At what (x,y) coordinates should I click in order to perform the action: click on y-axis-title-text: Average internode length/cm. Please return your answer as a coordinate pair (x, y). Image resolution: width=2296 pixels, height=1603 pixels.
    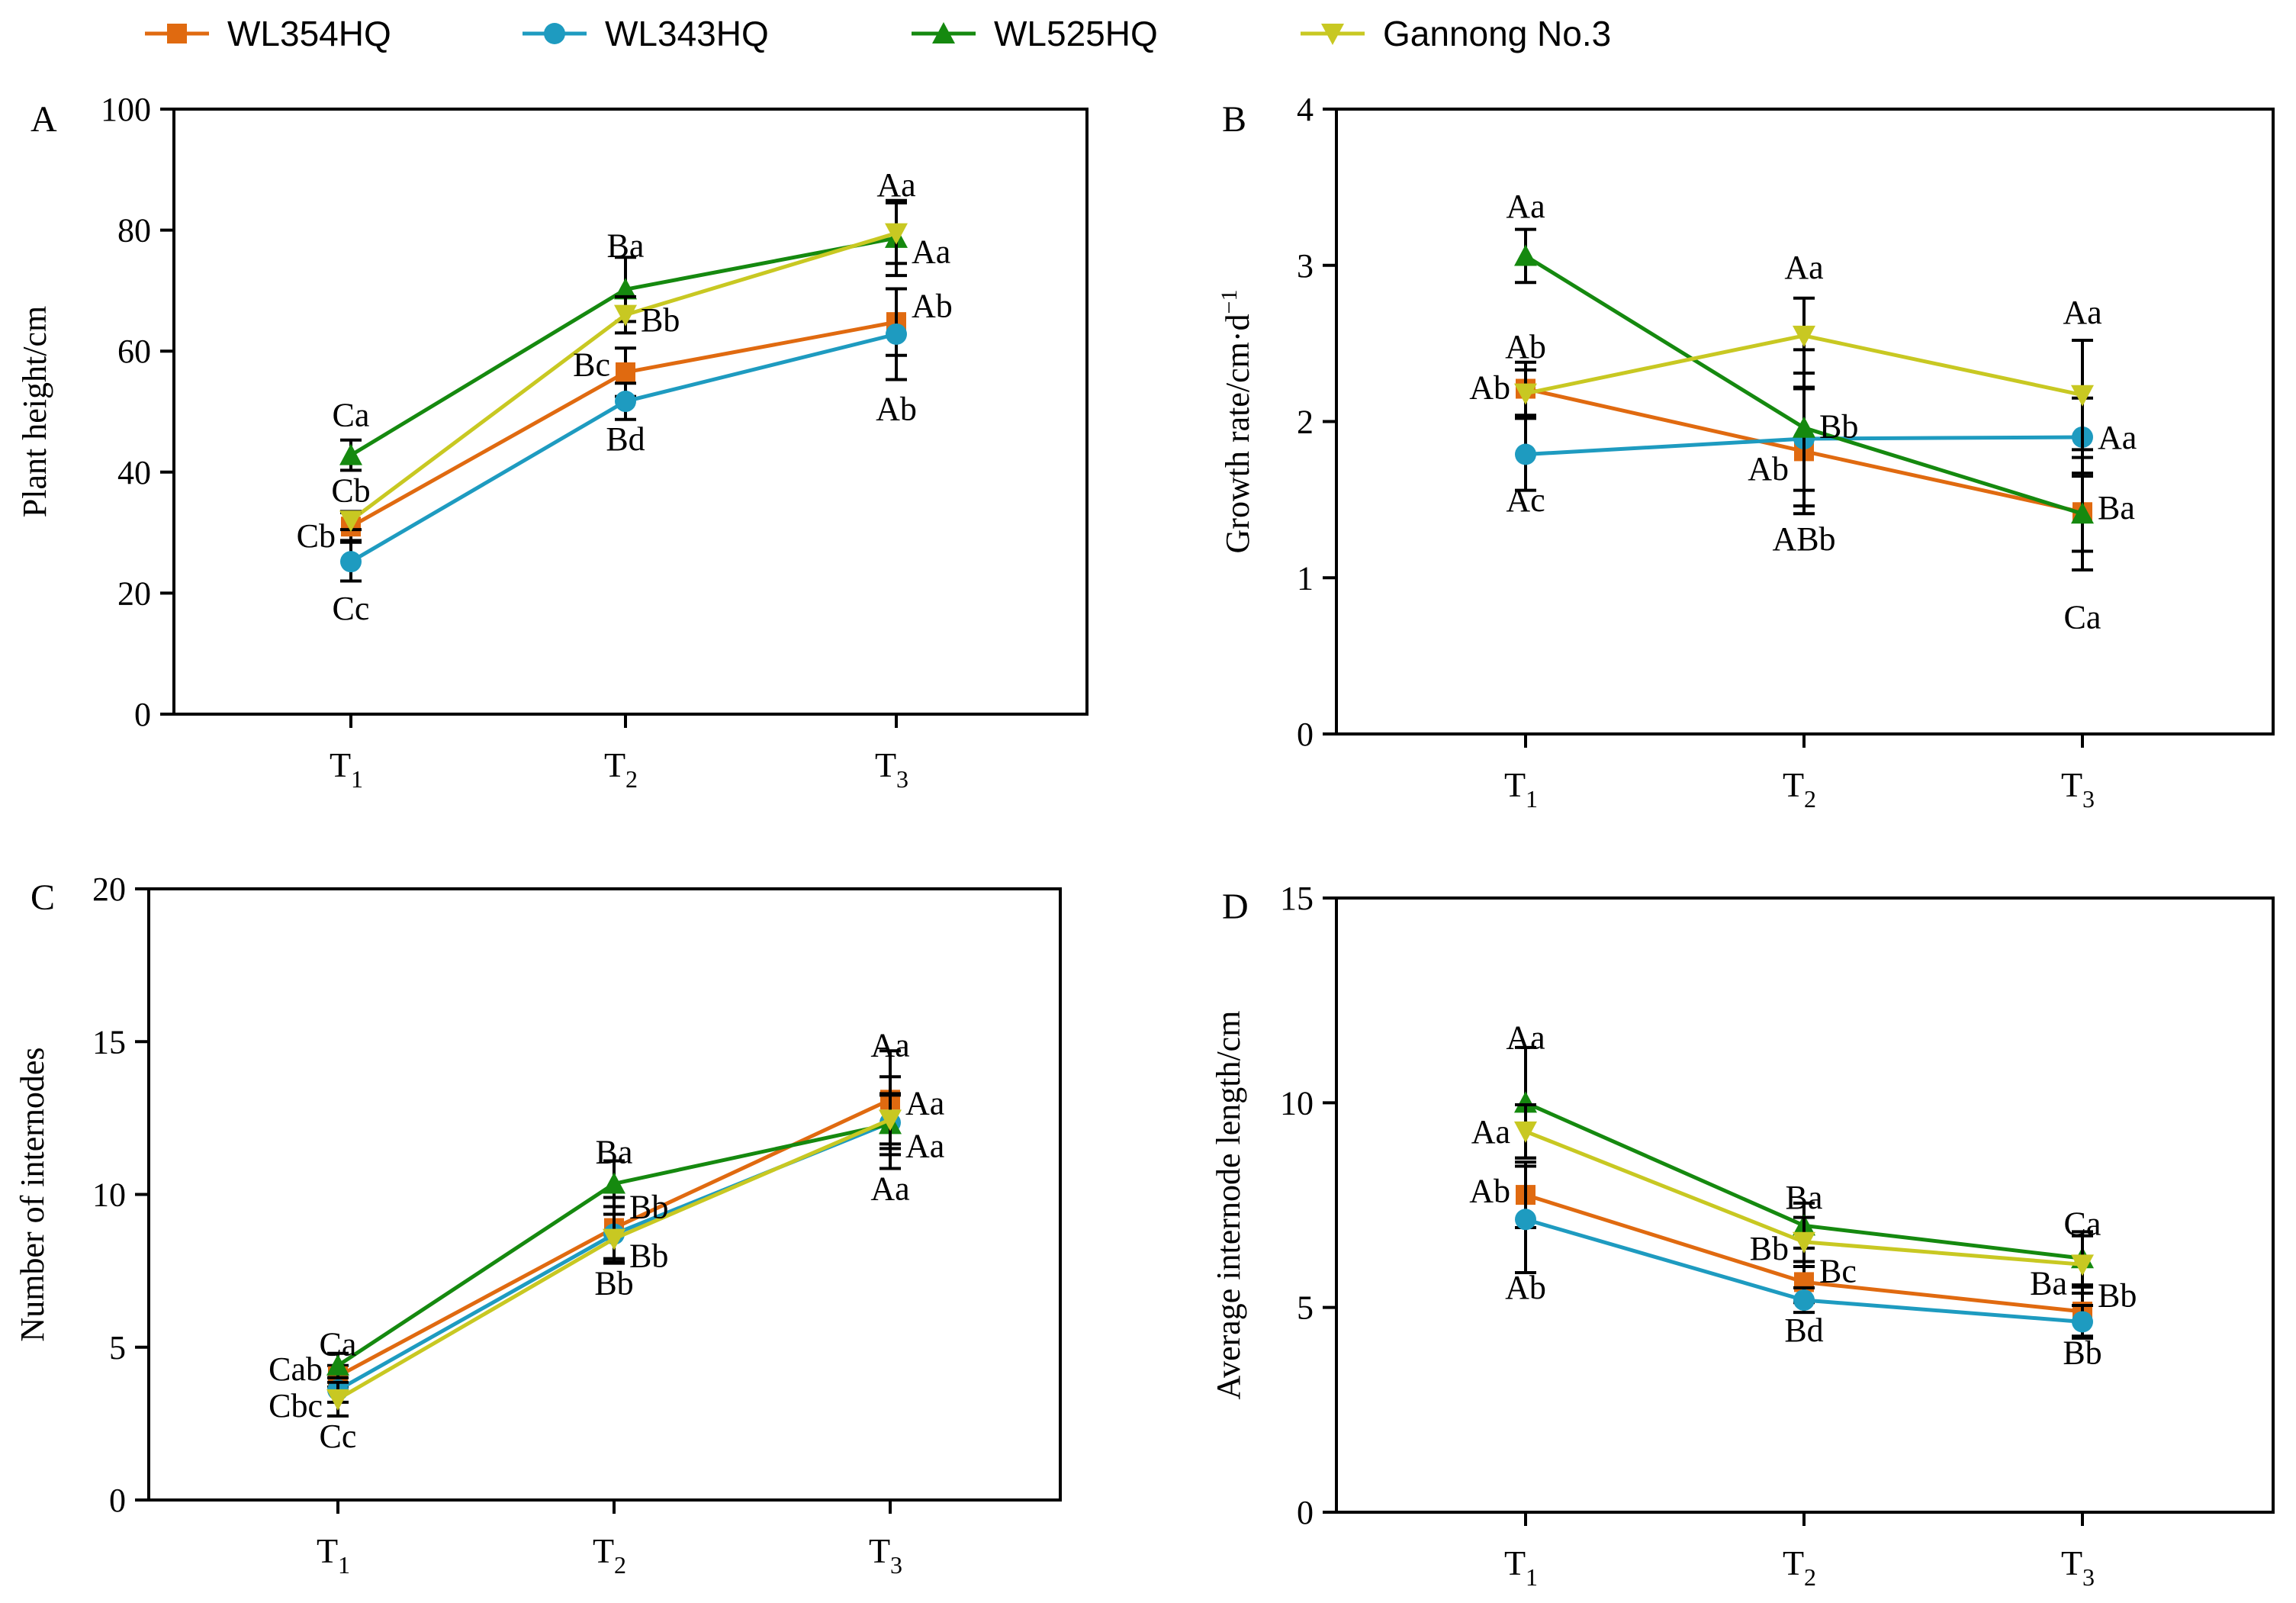
    Looking at the image, I should click on (1229, 1205).